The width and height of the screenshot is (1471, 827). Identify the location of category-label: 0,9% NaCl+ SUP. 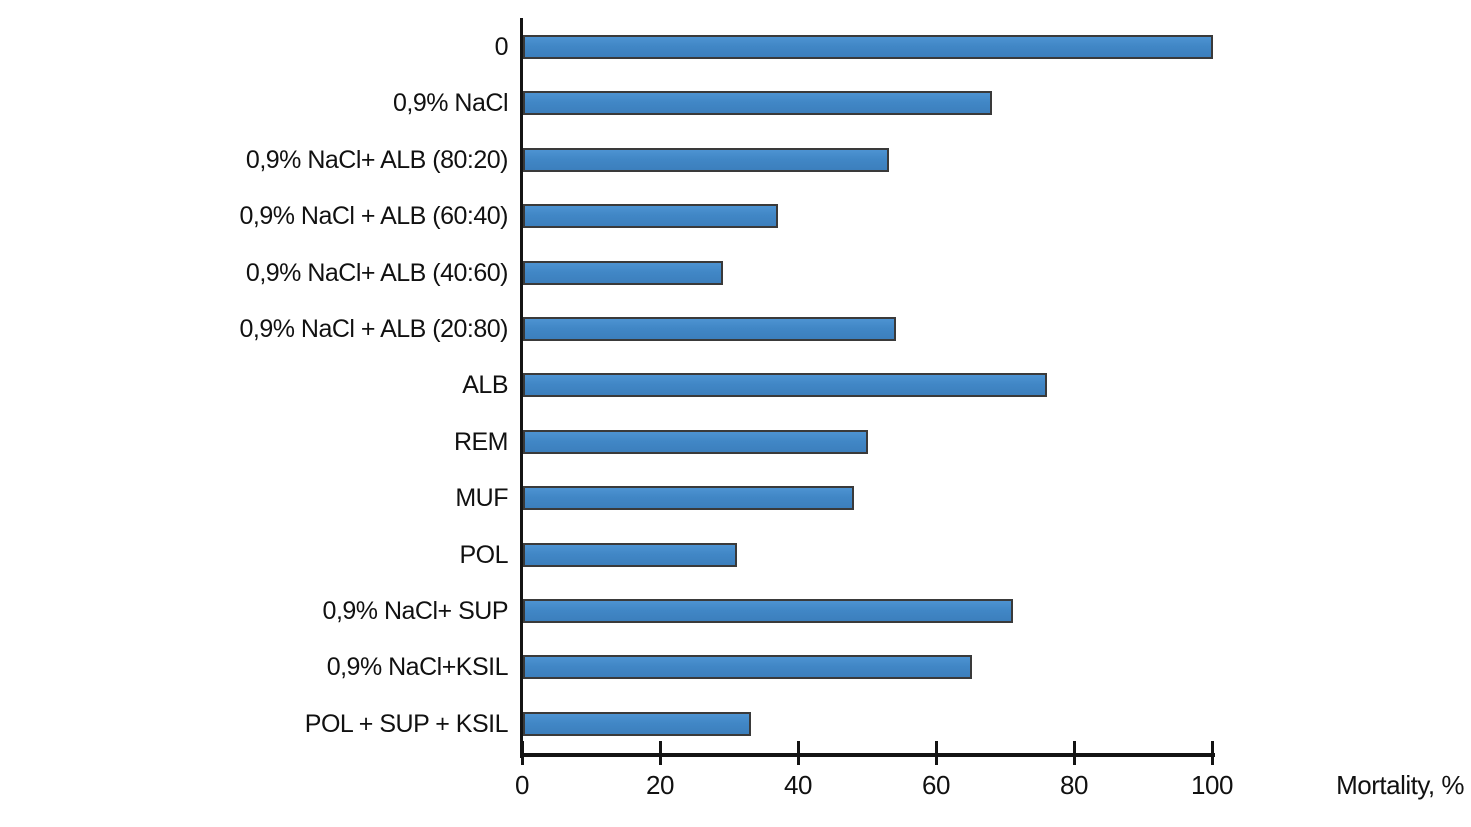
(415, 611).